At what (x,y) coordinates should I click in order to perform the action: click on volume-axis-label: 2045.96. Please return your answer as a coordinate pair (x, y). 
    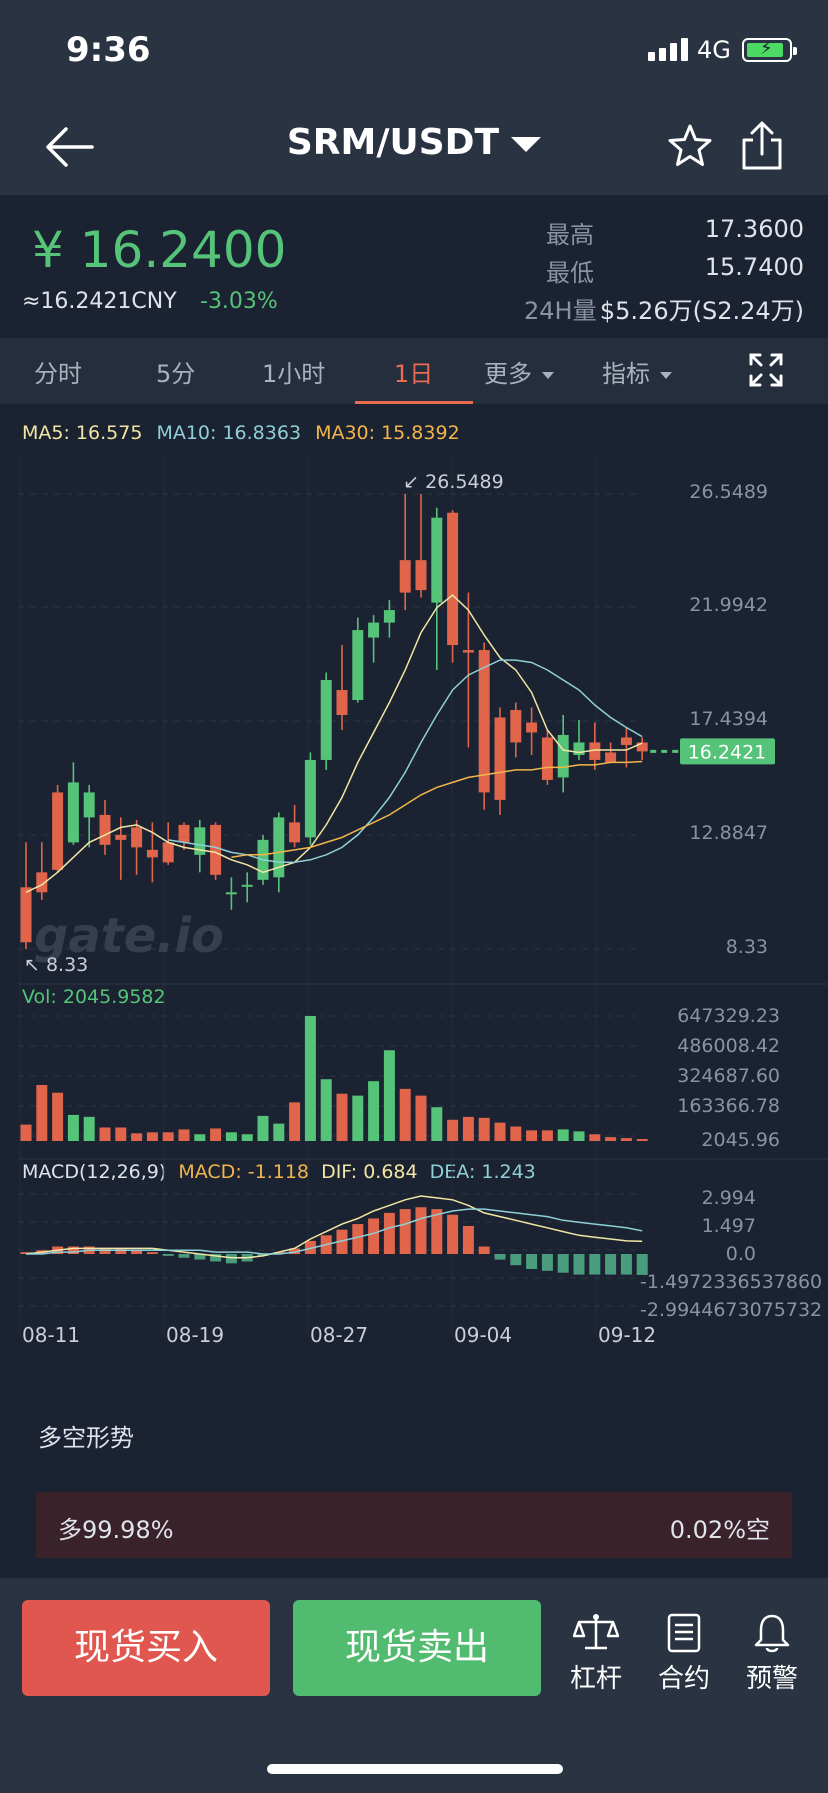
    Looking at the image, I should click on (740, 1140).